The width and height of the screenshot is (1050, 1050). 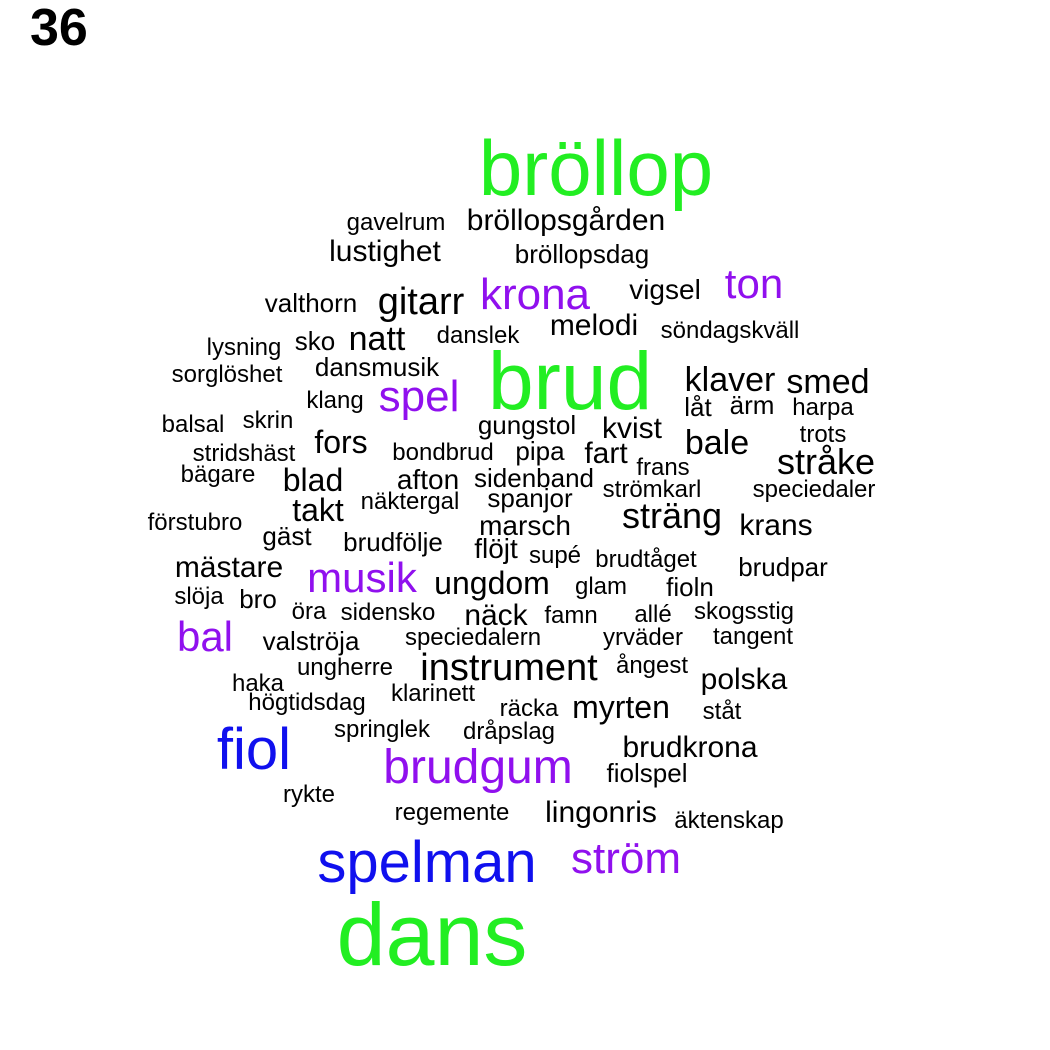 I want to click on cloud-word: bröllopsdag, so click(x=582, y=254).